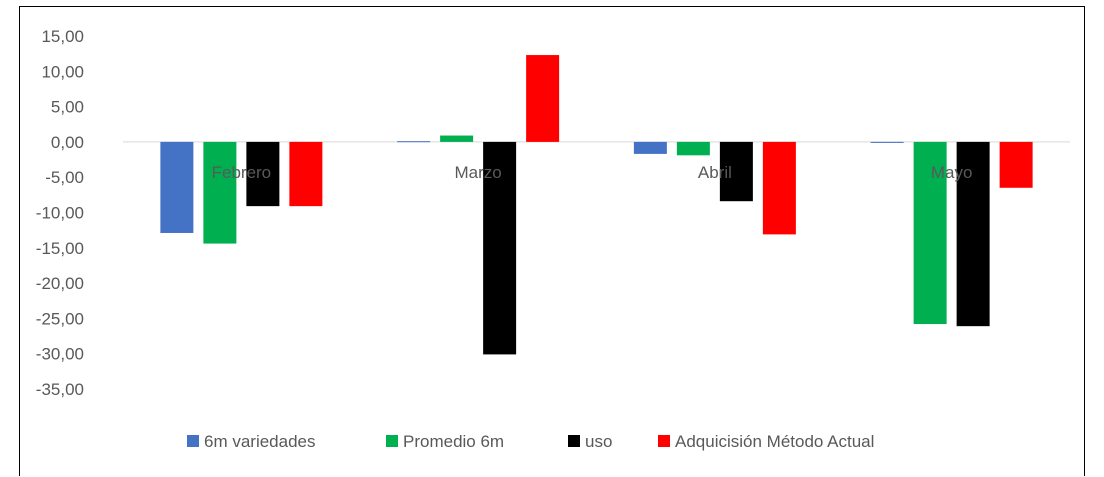 The height and width of the screenshot is (477, 1104). What do you see at coordinates (952, 172) in the screenshot?
I see `category-label: Mayo` at bounding box center [952, 172].